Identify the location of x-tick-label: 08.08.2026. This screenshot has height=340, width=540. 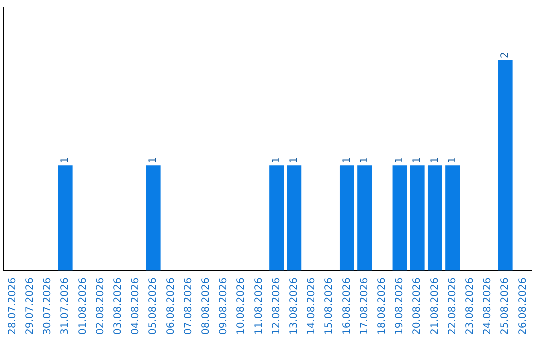
(206, 307).